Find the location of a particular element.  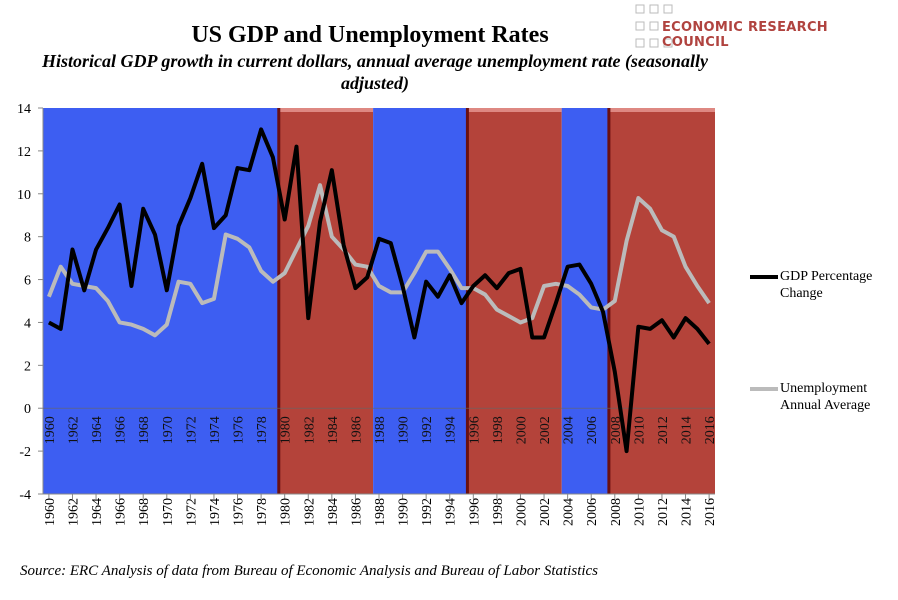

x-tick-label-inner: 1972 is located at coordinates (191, 430).